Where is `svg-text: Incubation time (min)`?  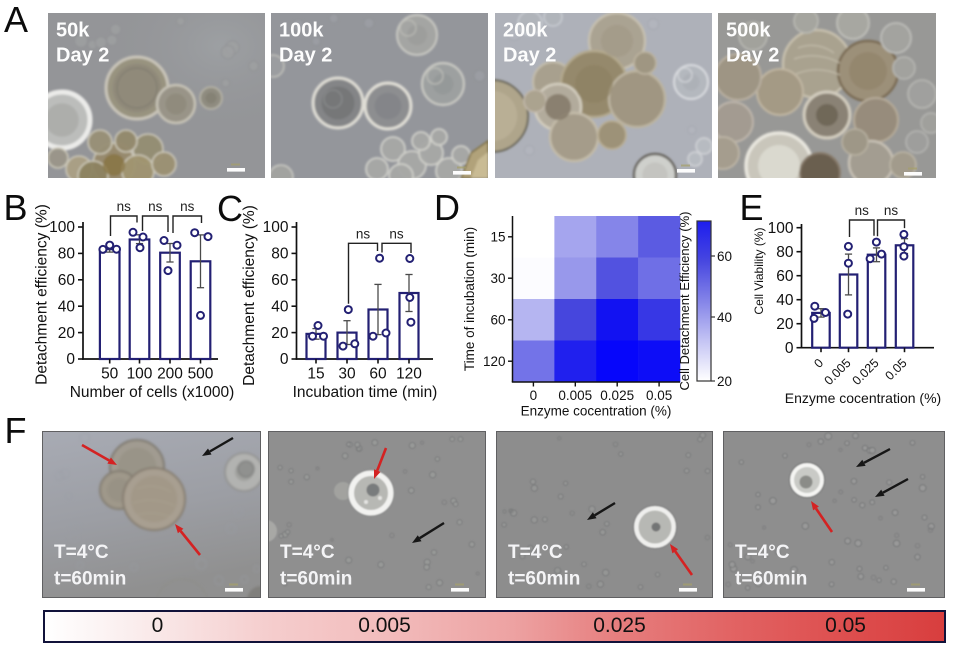 svg-text: Incubation time (min) is located at coordinates (365, 392).